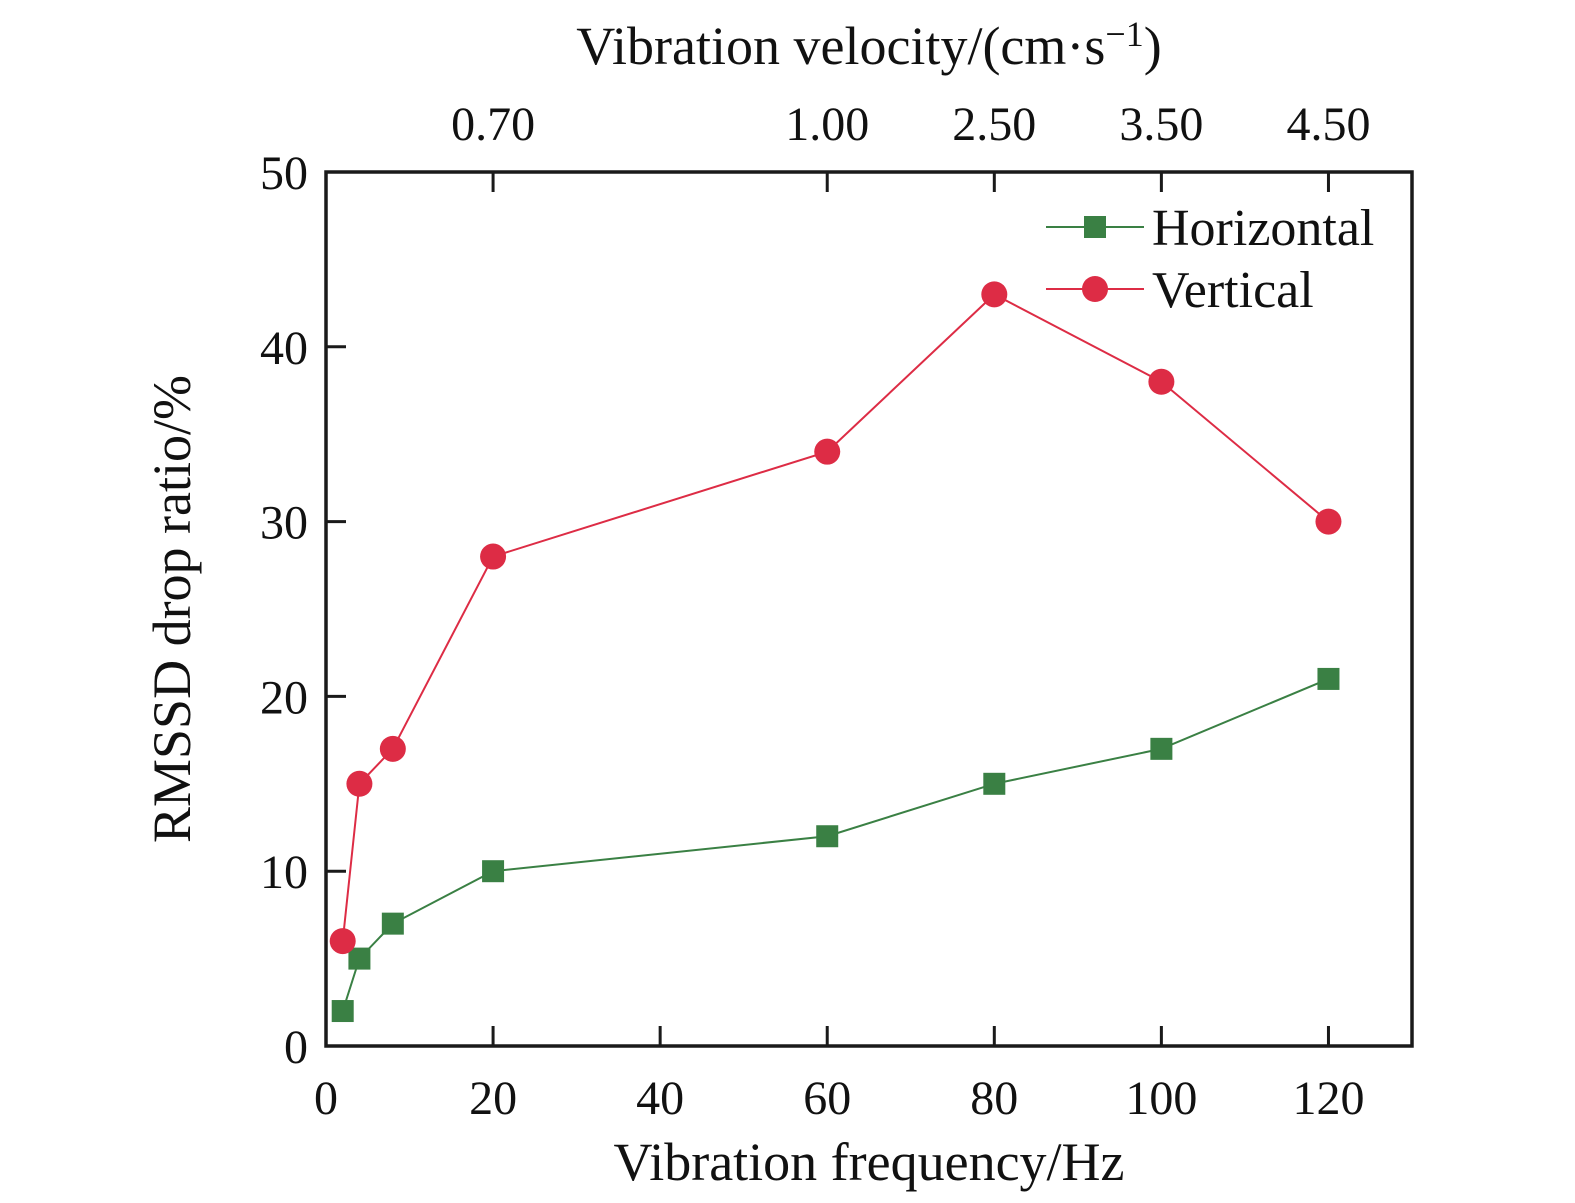  Describe the element at coordinates (172, 609) in the screenshot. I see `y-axis-title: RMSSD drop ratio/%` at that location.